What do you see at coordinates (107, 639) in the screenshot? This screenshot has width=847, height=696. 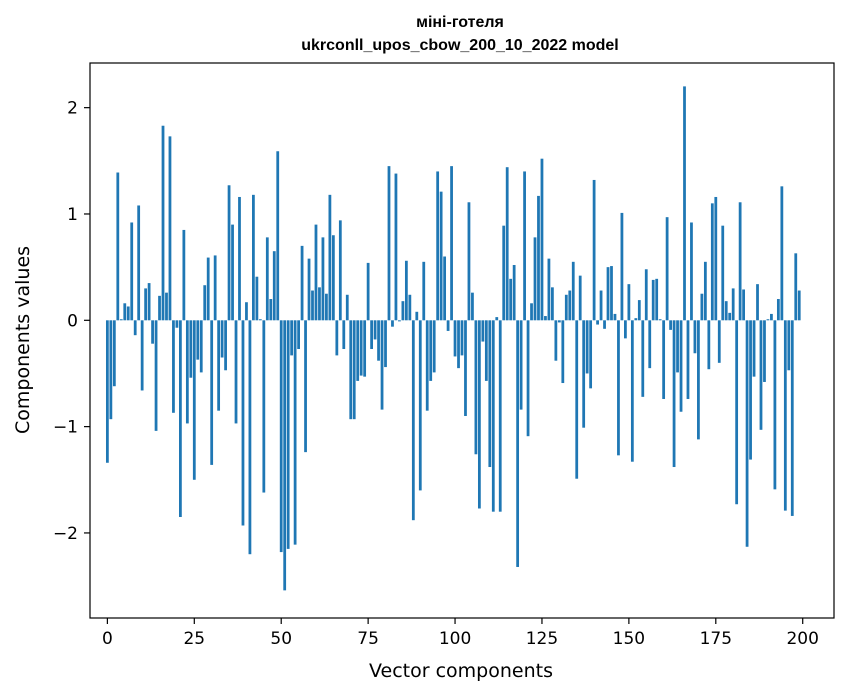 I see `x-tick-label: 0` at bounding box center [107, 639].